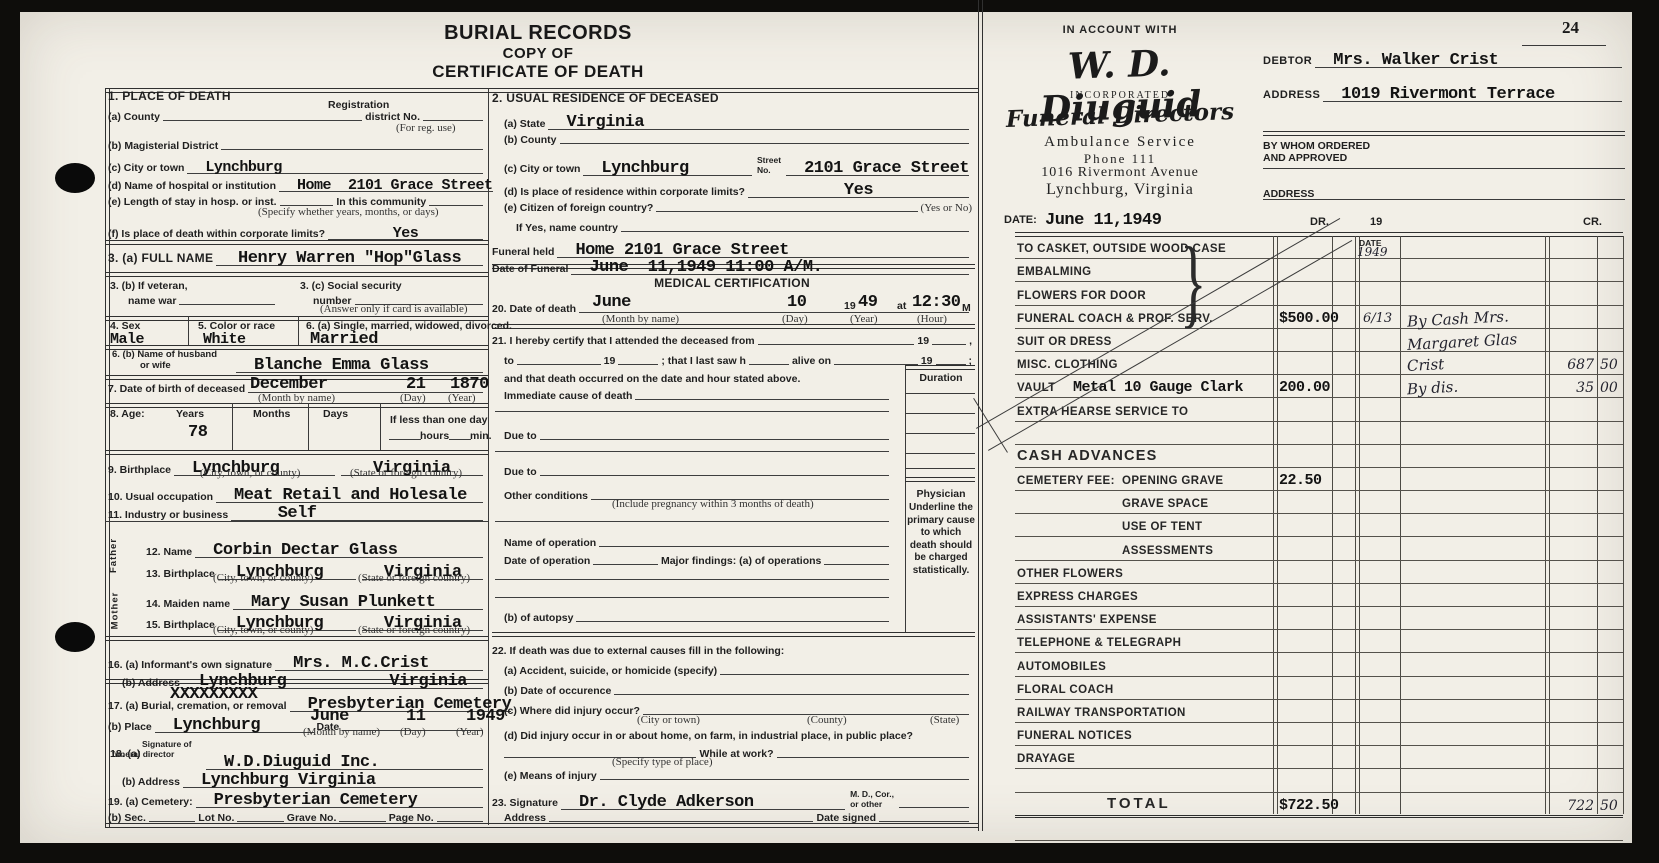 The height and width of the screenshot is (863, 1659). What do you see at coordinates (1064, 341) in the screenshot?
I see `ledger-item-label: SUIT OR DRESS` at bounding box center [1064, 341].